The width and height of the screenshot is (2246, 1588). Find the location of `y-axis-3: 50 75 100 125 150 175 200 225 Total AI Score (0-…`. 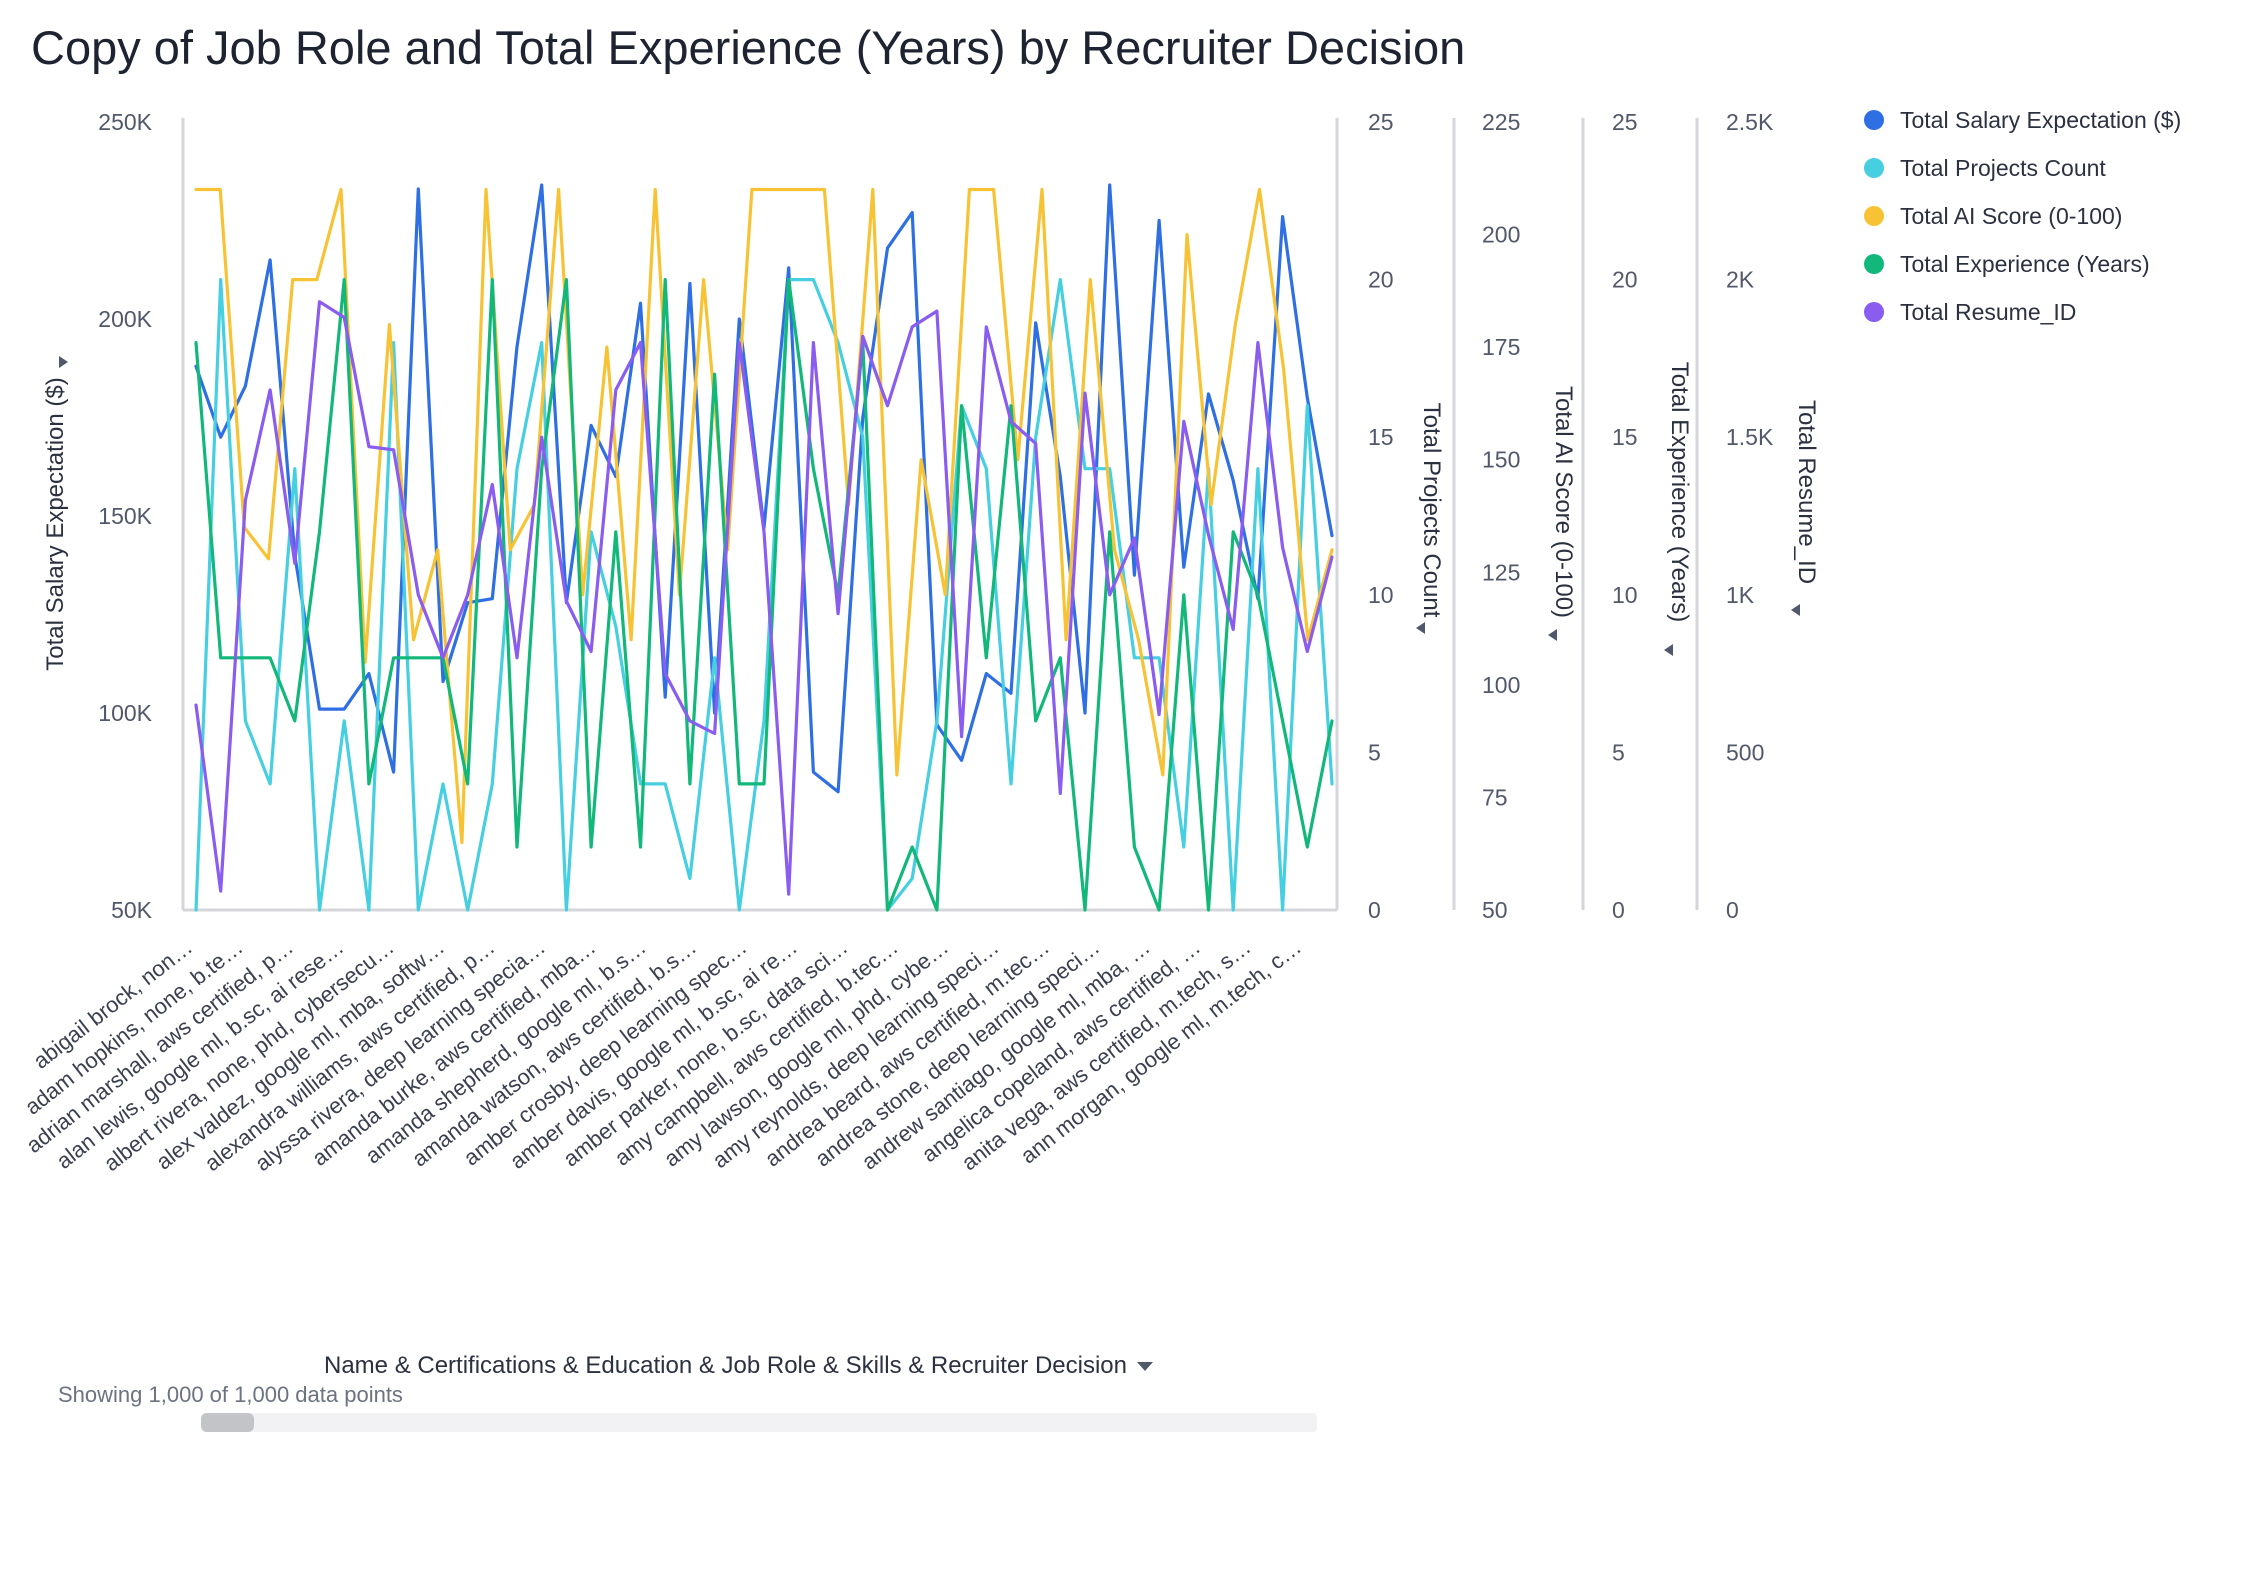

y-axis-3: 50 75 100 125 150 175 200 225 Total AI Score (0-… is located at coordinates (1514, 516).